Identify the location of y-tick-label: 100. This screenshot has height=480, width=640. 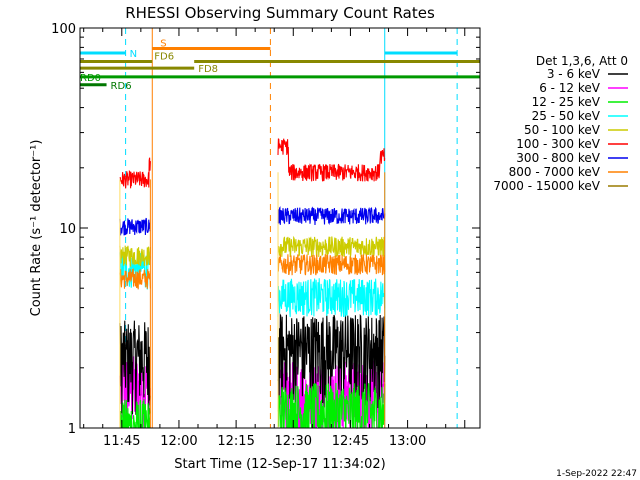
(63, 29).